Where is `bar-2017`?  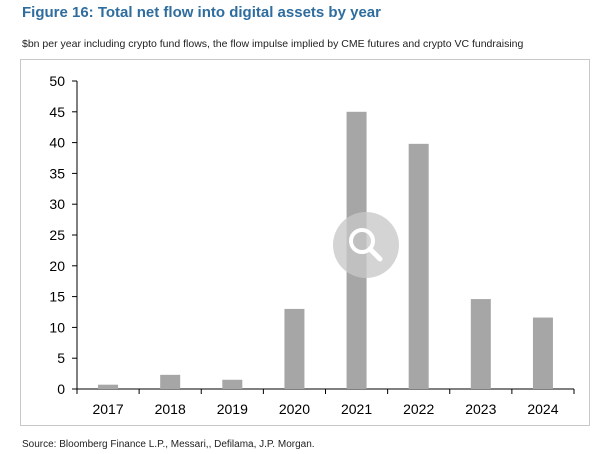
bar-2017 is located at coordinates (108, 386).